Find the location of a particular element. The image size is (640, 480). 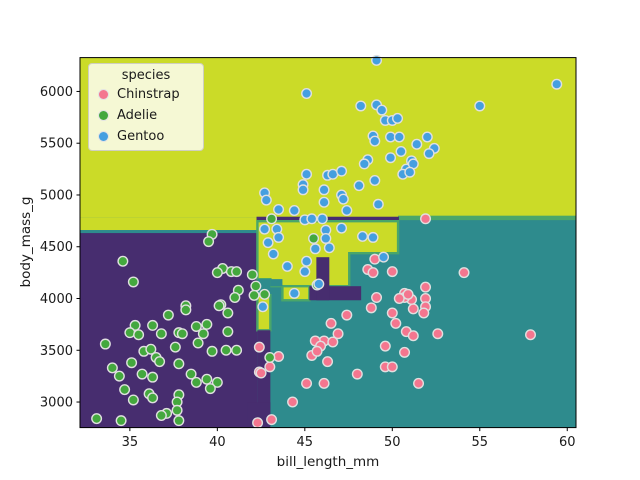

y-tick-label: 5000 is located at coordinates (56, 195).